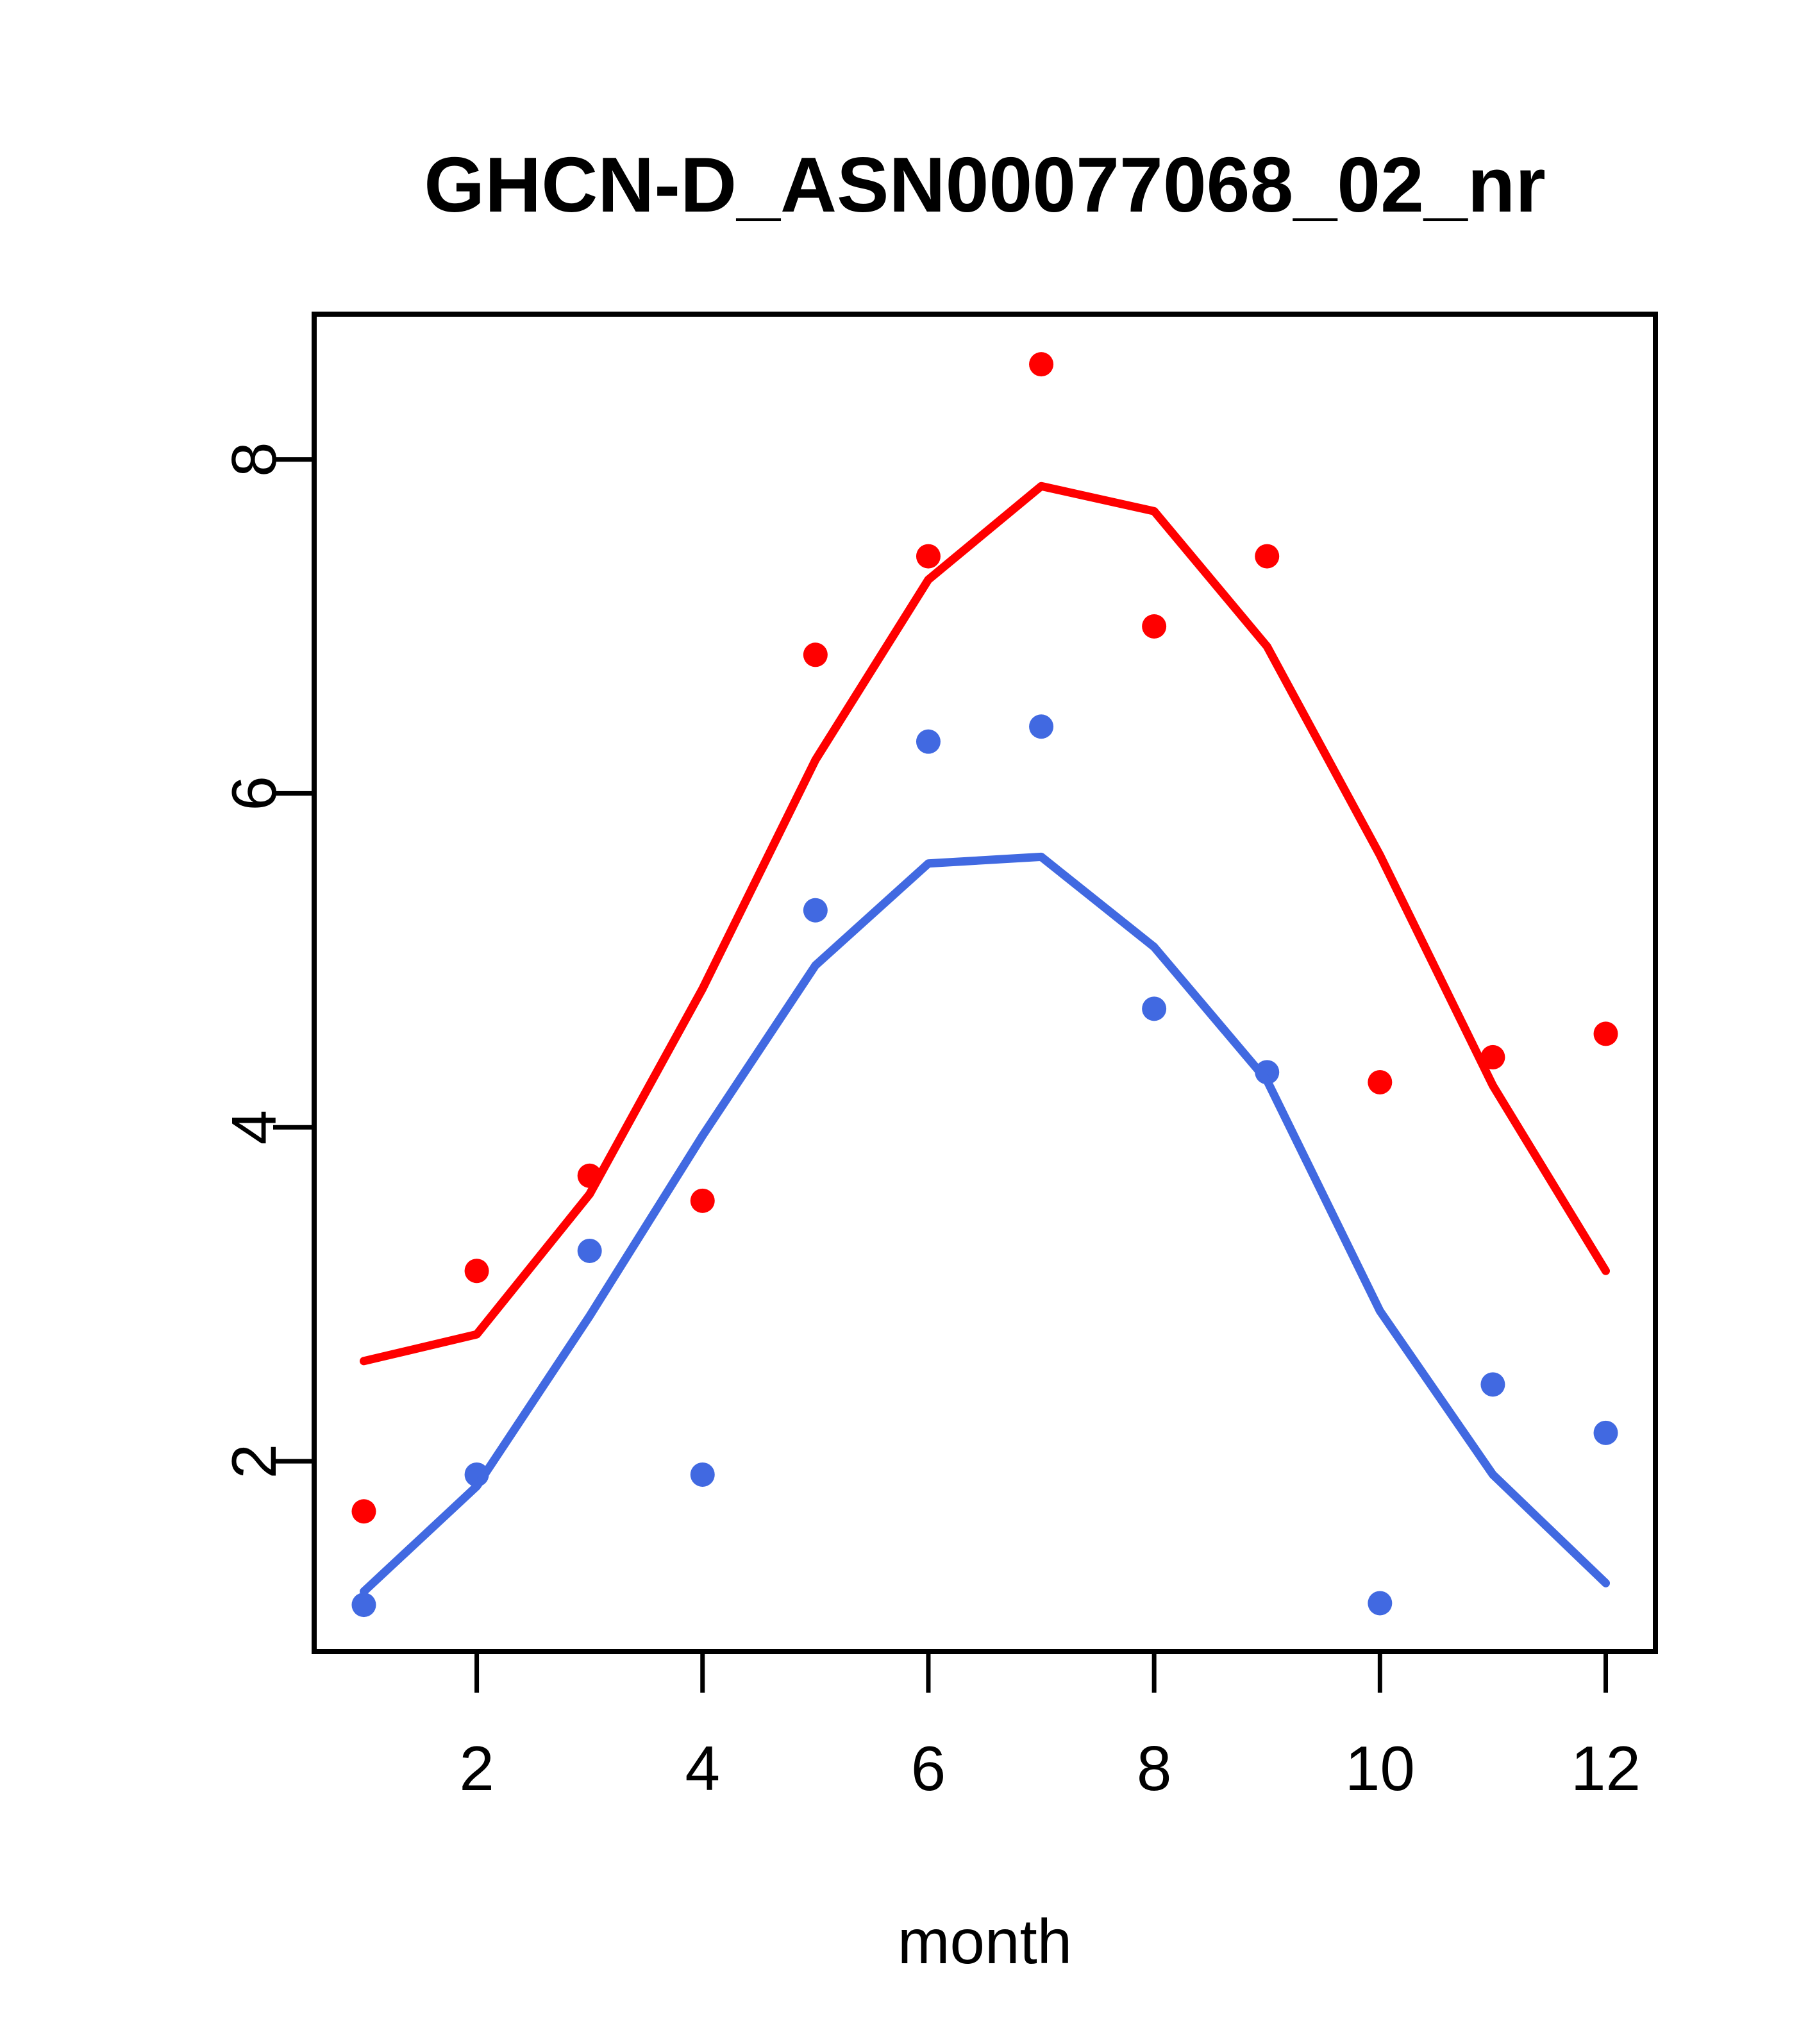 This screenshot has height=2044, width=1817. I want to click on y-tick-label: 2, so click(254, 1462).